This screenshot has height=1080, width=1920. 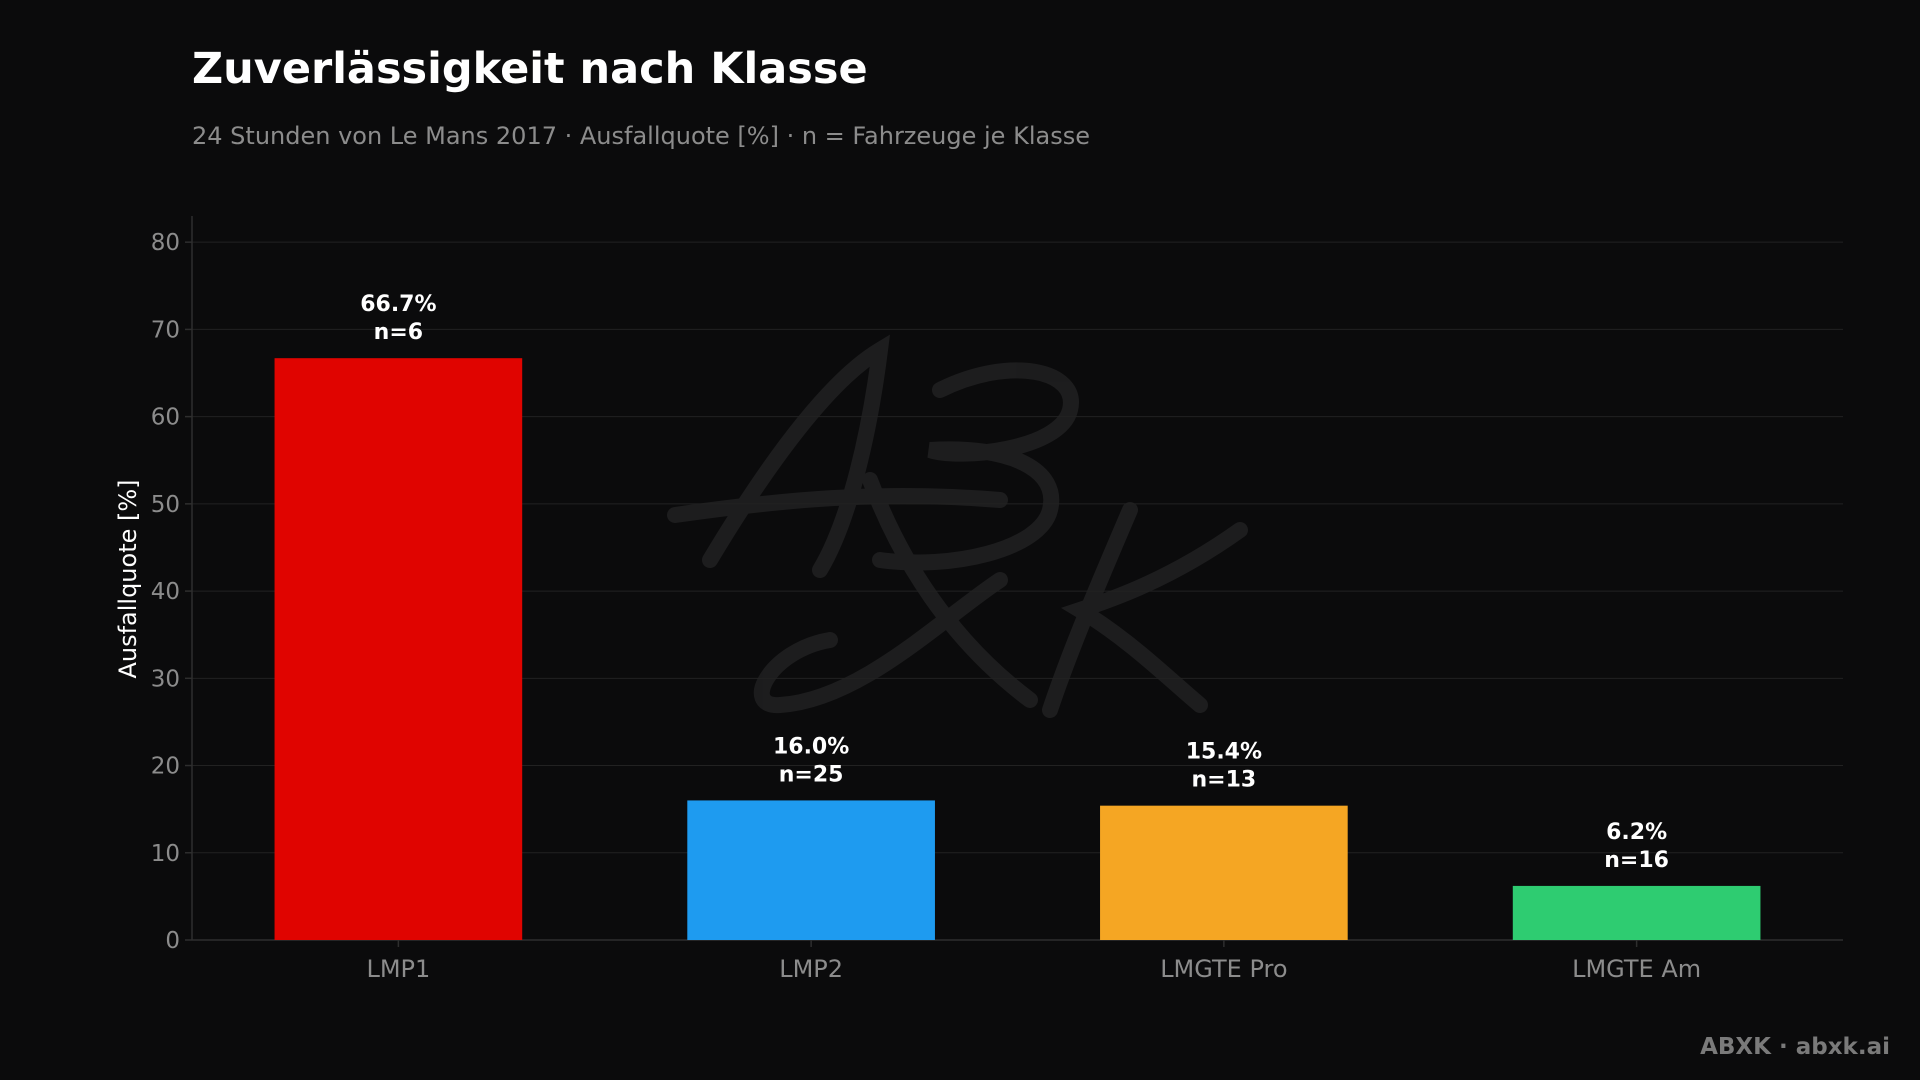 I want to click on y-axis-label: Ausfallquote [%], so click(x=128, y=578).